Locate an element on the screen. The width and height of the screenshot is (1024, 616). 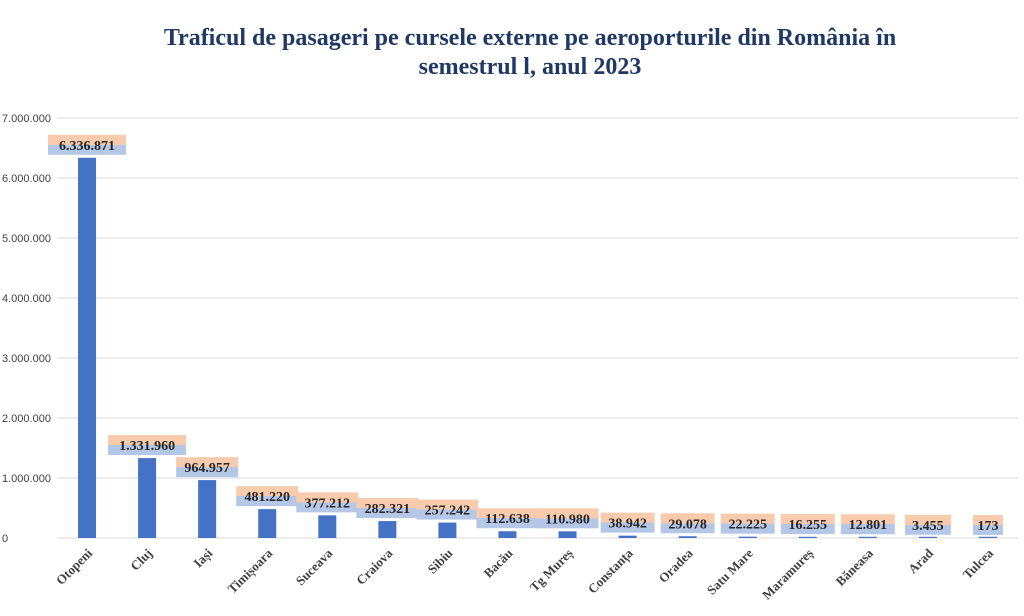
y-tick-label: 2.000.000 is located at coordinates (26, 419).